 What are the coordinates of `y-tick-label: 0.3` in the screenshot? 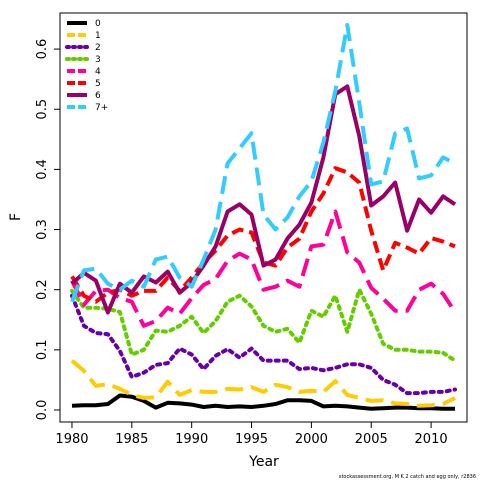 It's located at (42, 229).